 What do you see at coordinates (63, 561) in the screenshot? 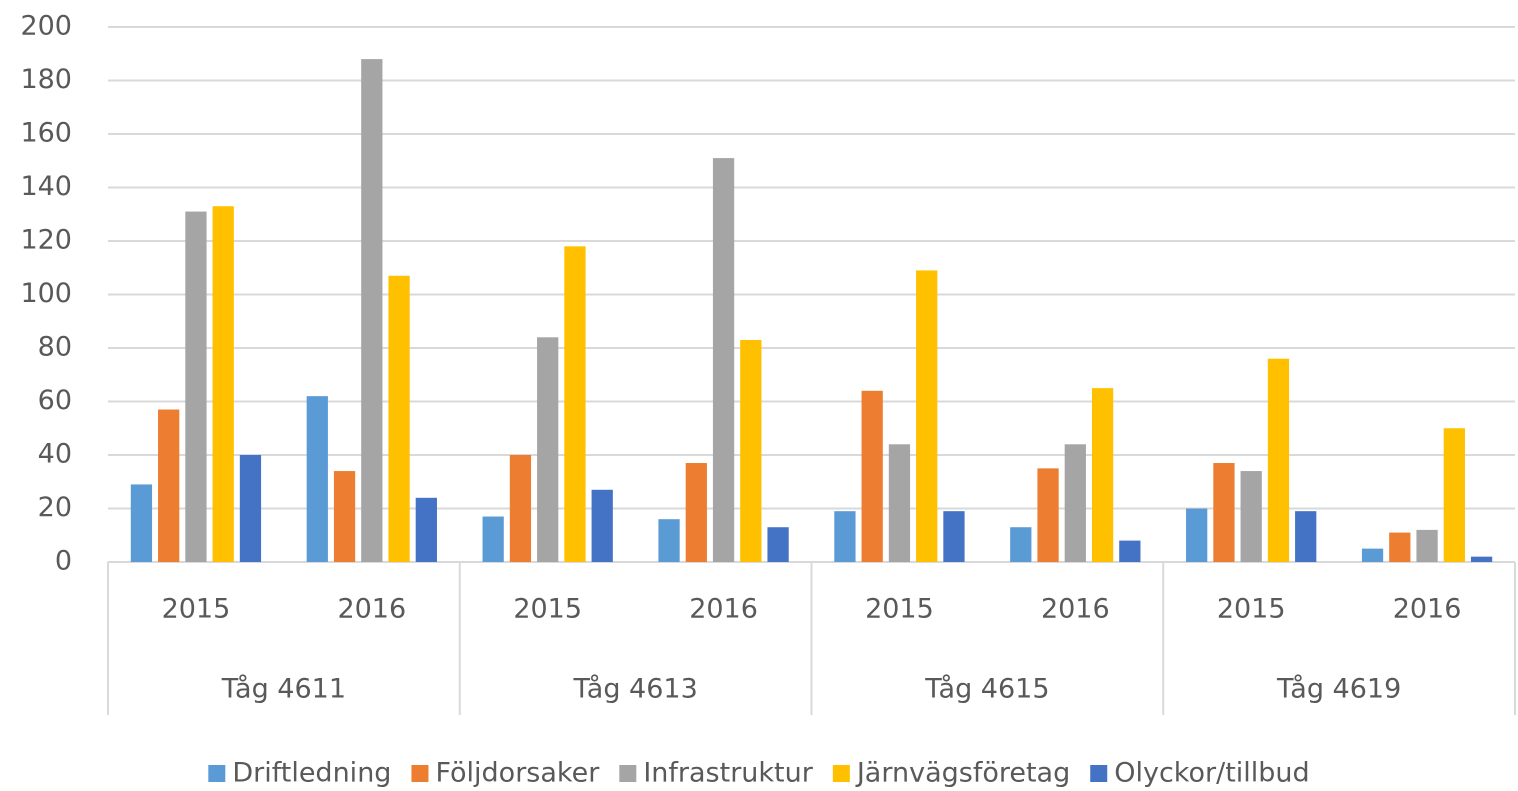
I see `y-tick-label: 0` at bounding box center [63, 561].